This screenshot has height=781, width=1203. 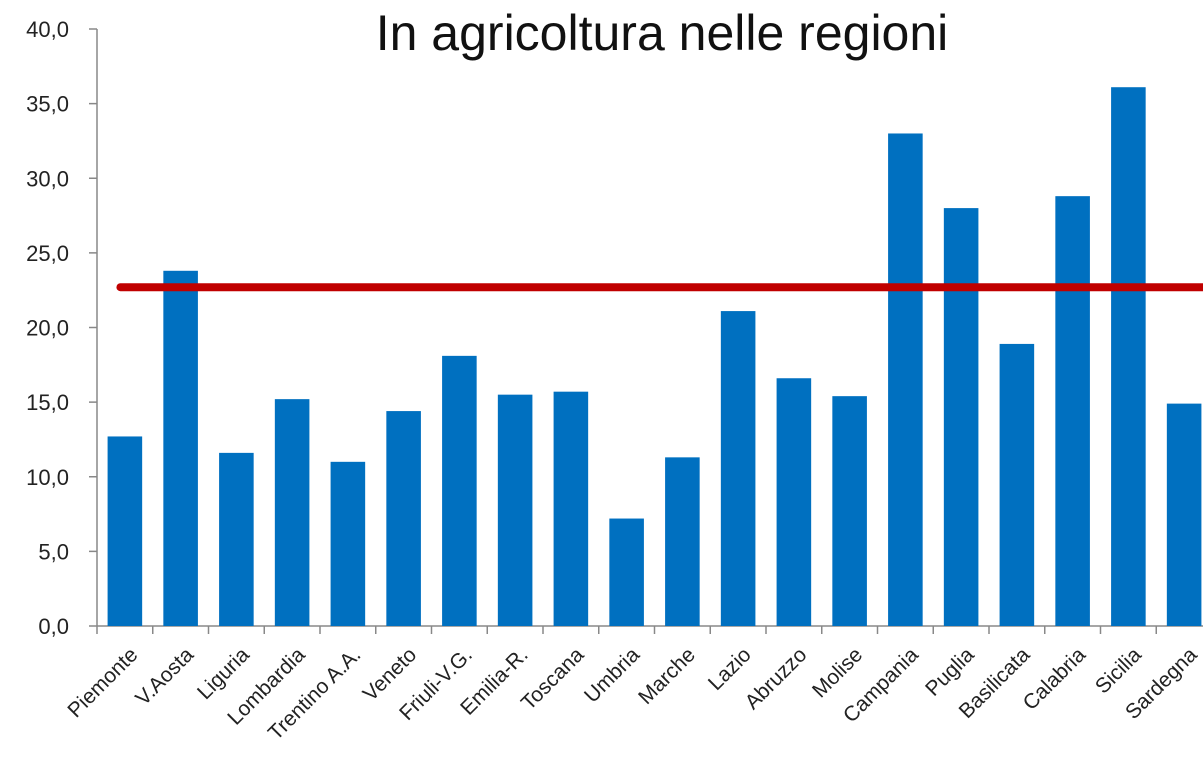 What do you see at coordinates (47, 178) in the screenshot?
I see `y-tick-label: 30,0` at bounding box center [47, 178].